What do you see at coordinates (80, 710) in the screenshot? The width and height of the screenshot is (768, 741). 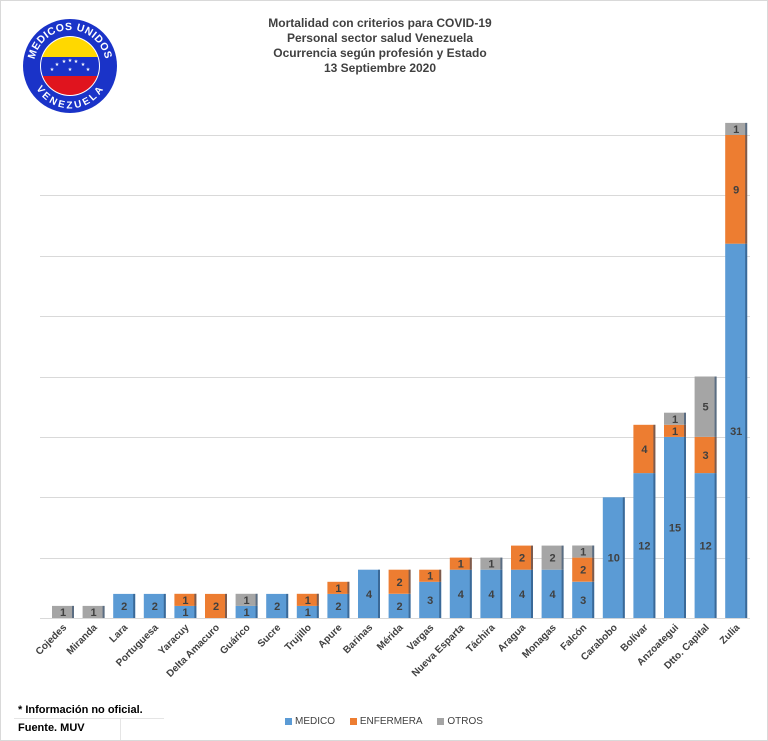 I see `footnote: * Información no oficial.` at bounding box center [80, 710].